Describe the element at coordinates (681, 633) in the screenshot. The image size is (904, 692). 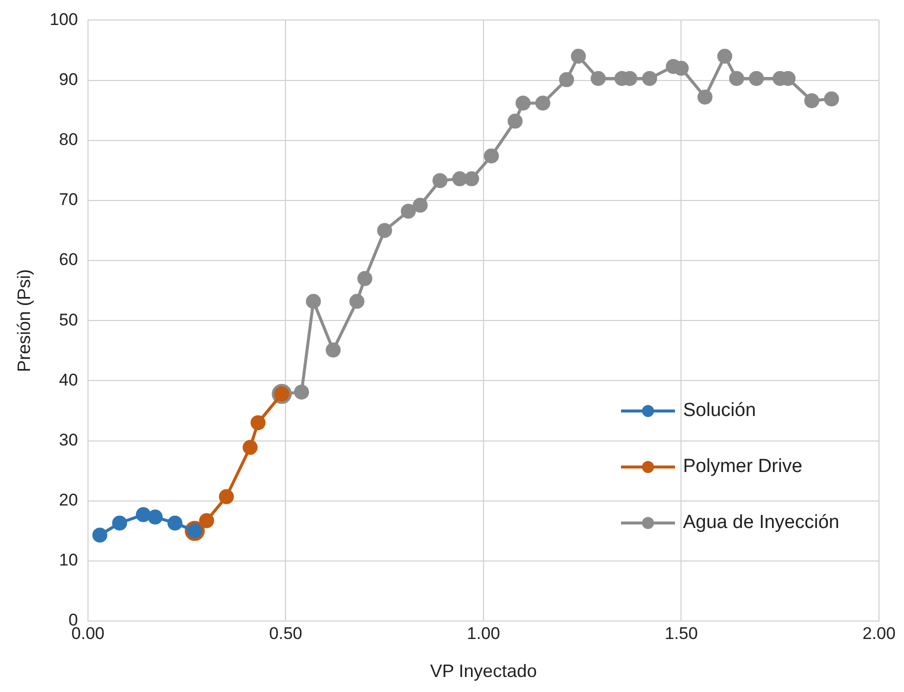
I see `x-tick-label: 1.50` at that location.